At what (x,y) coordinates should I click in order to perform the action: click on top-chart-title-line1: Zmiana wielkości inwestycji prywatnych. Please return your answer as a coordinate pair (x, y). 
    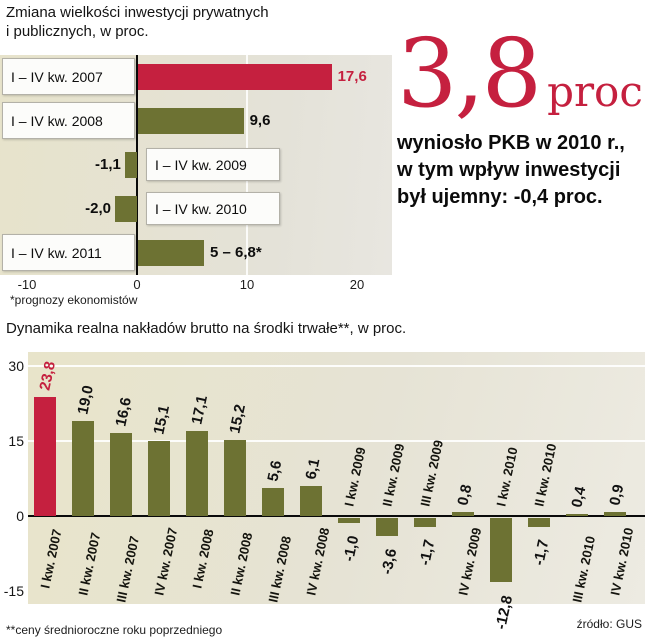
    Looking at the image, I should click on (137, 12).